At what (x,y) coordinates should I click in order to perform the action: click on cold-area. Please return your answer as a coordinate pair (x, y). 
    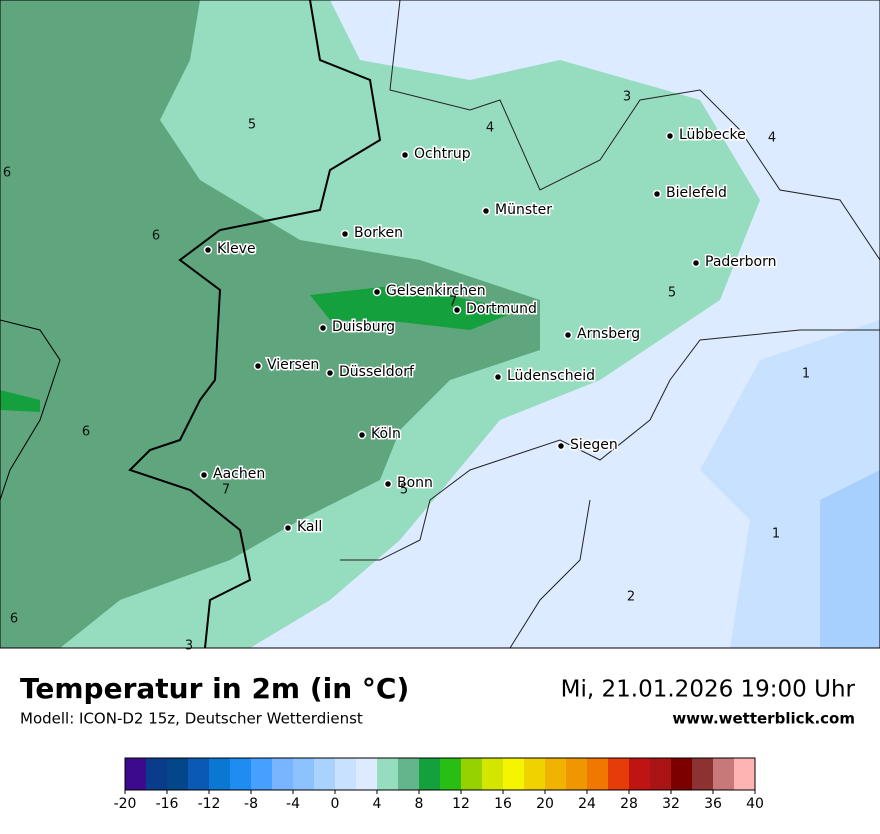
    Looking at the image, I should click on (850, 559).